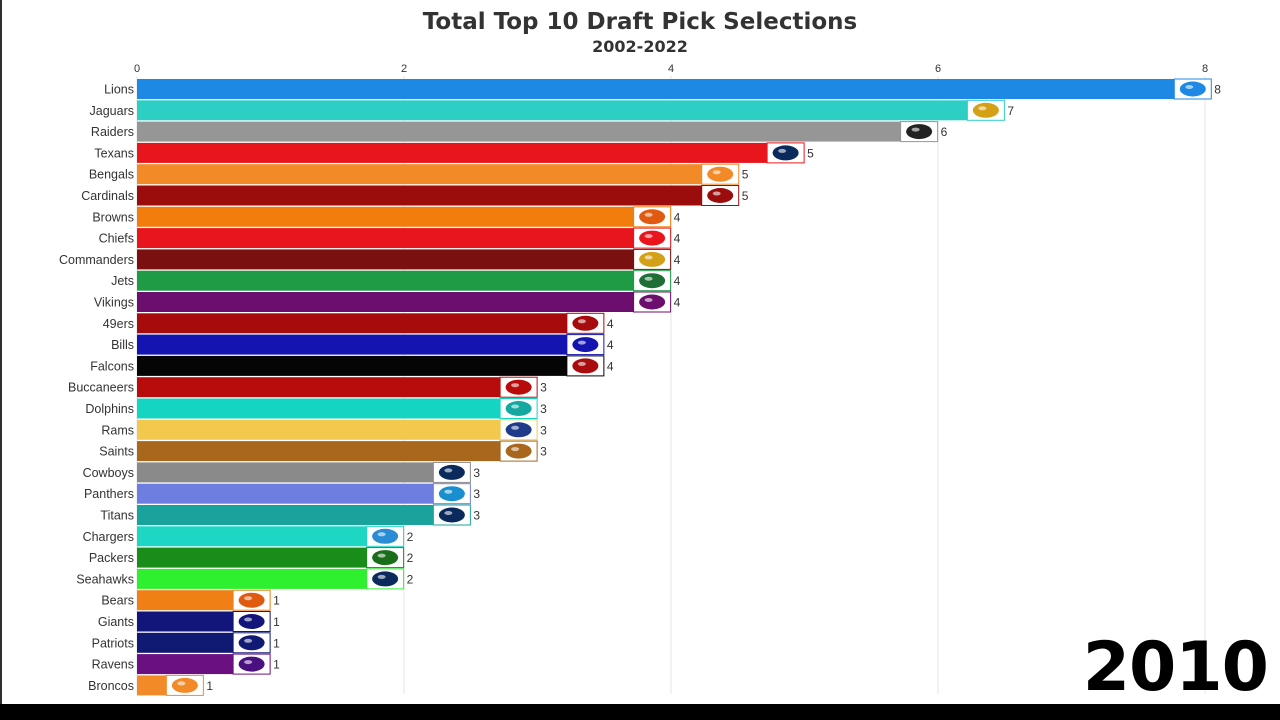 The height and width of the screenshot is (720, 1280). What do you see at coordinates (652, 281) in the screenshot?
I see `jets-logo-icon` at bounding box center [652, 281].